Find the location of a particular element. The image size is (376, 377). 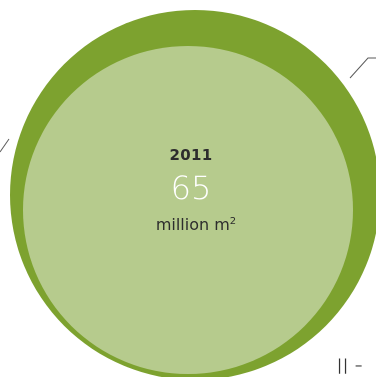

unit-label: million m2 is located at coordinates (196, 224).